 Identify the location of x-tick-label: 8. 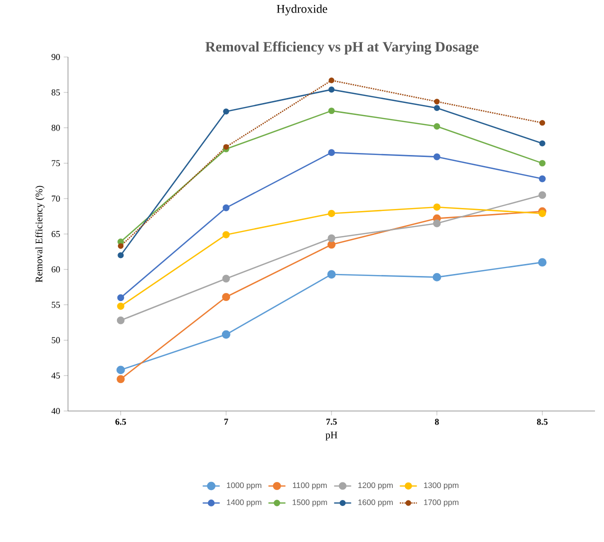
(436, 421).